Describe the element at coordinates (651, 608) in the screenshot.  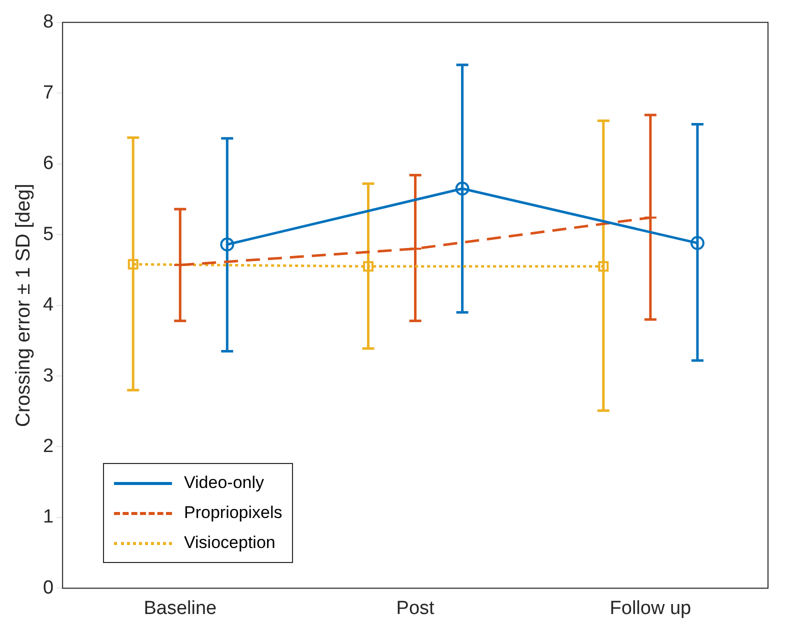
I see `x-tick-label: Follow up` at that location.